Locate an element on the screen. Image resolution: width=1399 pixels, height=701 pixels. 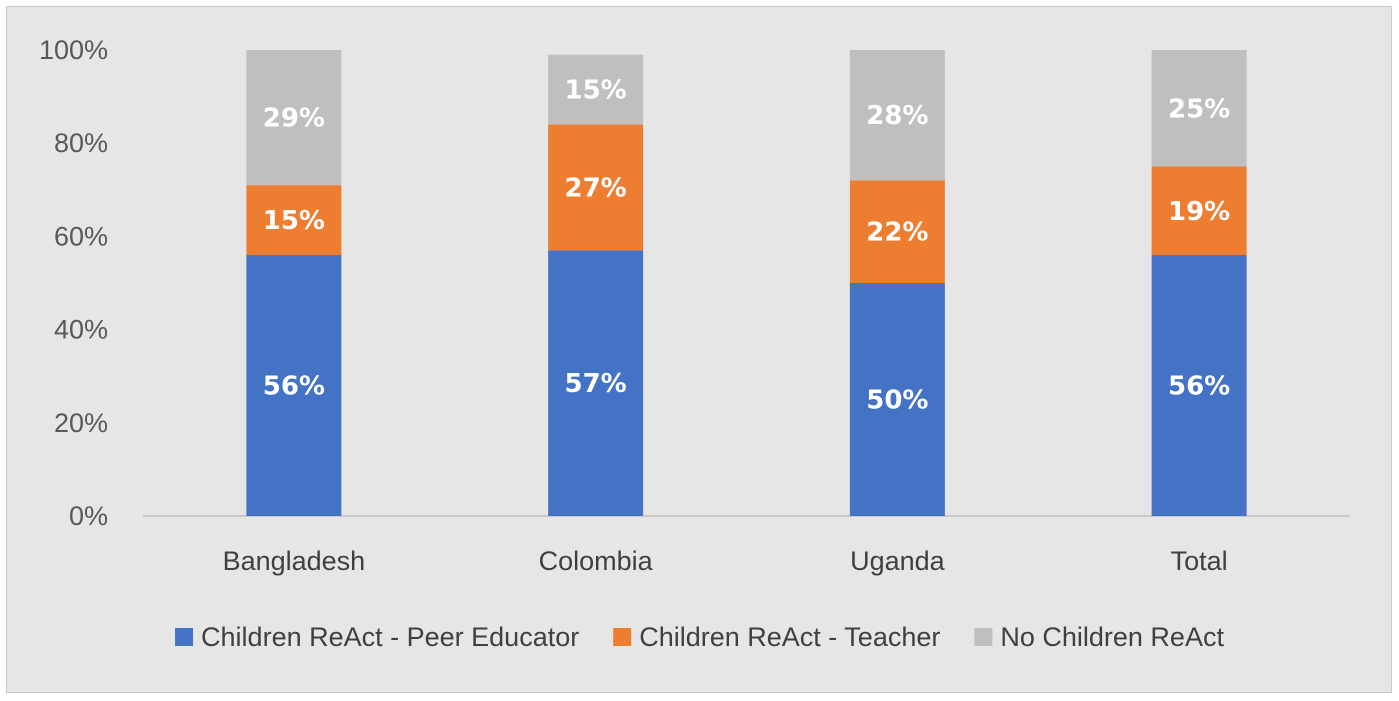
legend-item: Children ReAct - Peer Educator is located at coordinates (377, 637).